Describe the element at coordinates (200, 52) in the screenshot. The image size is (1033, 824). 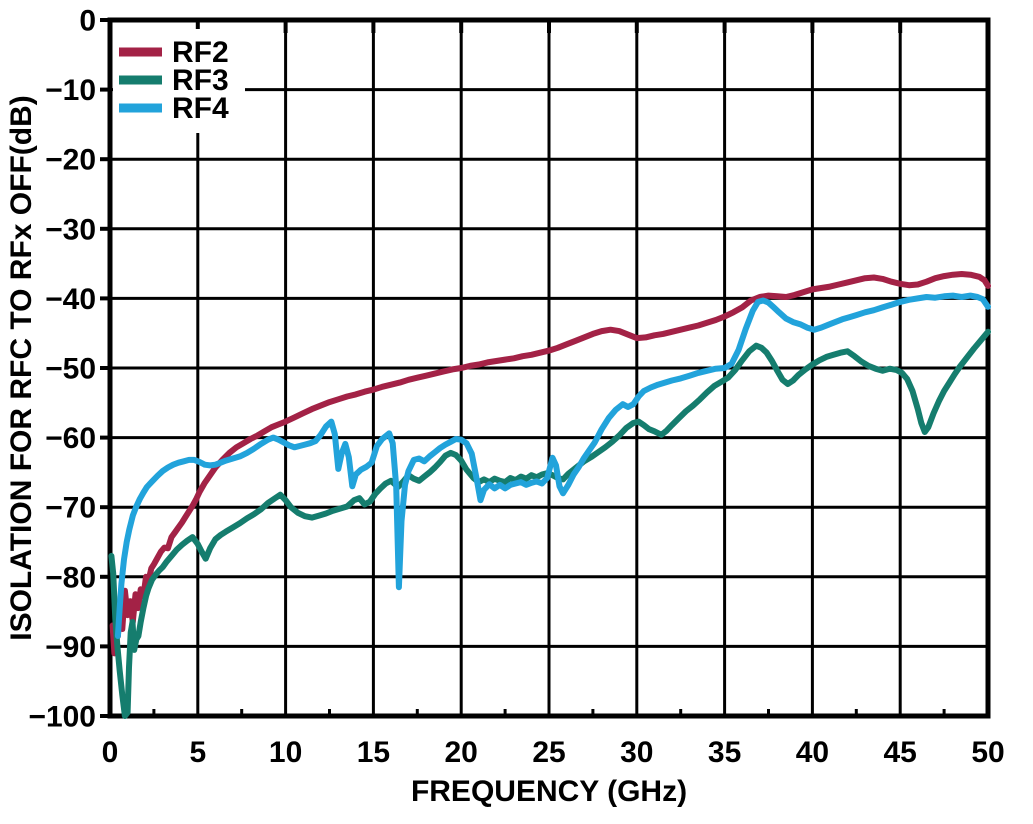
I see `legend-label-rf2: RF2` at that location.